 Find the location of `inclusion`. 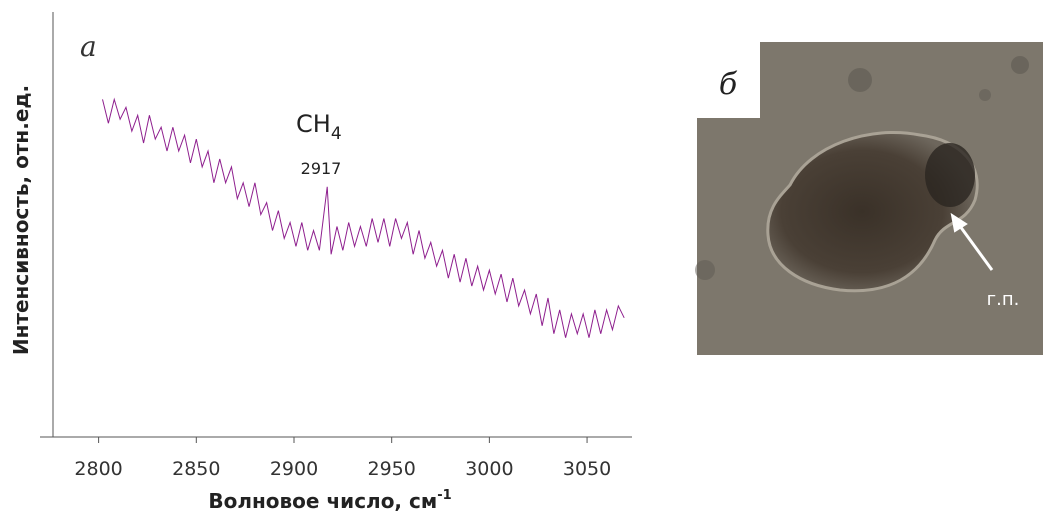

inclusion is located at coordinates (872, 211).